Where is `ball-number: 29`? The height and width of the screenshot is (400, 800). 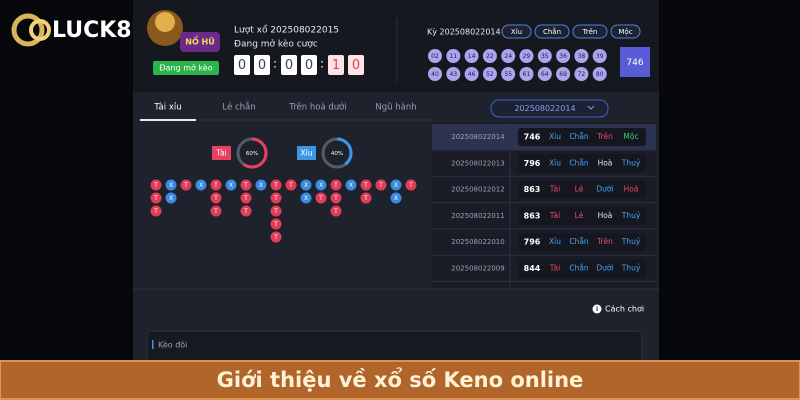
ball-number: 29 is located at coordinates (527, 56).